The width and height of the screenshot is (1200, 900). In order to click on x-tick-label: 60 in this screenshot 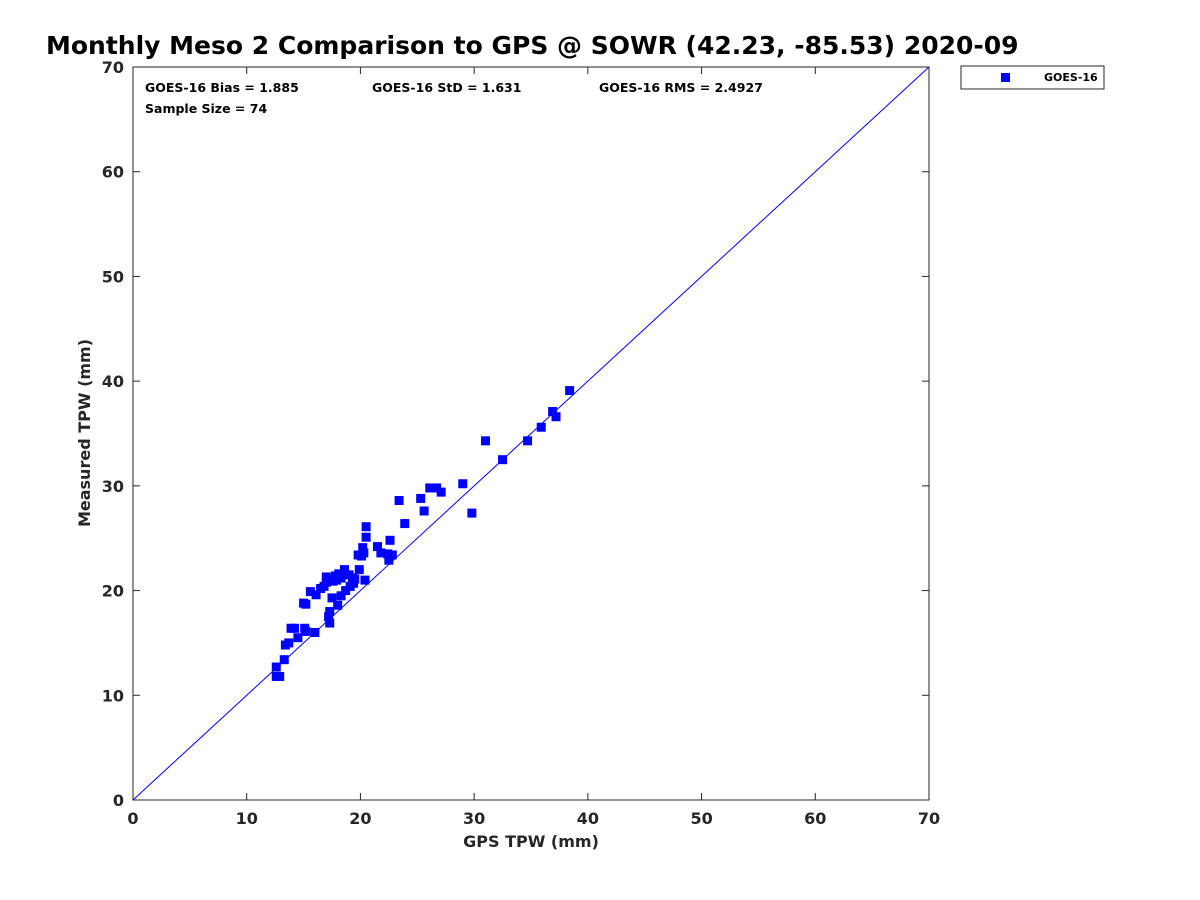, I will do `click(815, 818)`.